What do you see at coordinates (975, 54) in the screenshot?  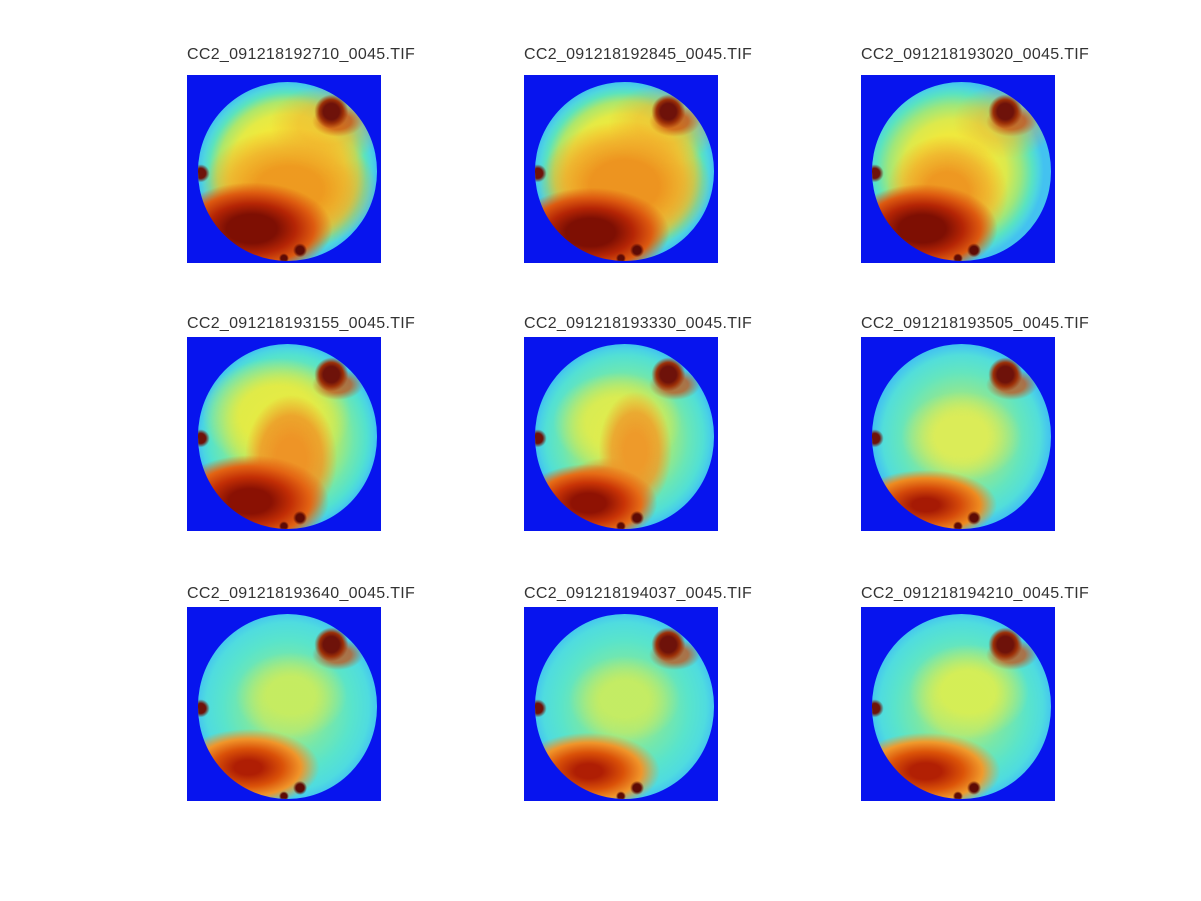 I see `panel-title: CC2_091218193020_0045.TIF` at bounding box center [975, 54].